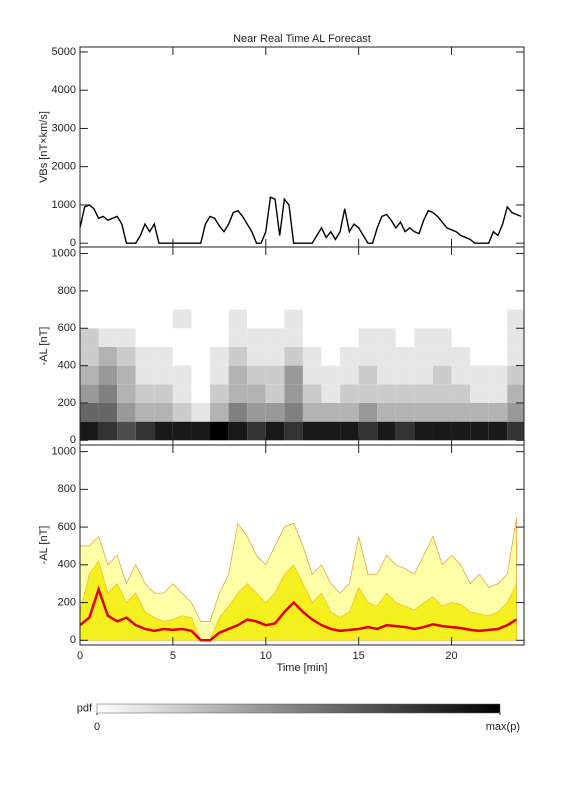 Image resolution: width=576 pixels, height=792 pixels. What do you see at coordinates (266, 656) in the screenshot?
I see `x-tick-label: 10` at bounding box center [266, 656].